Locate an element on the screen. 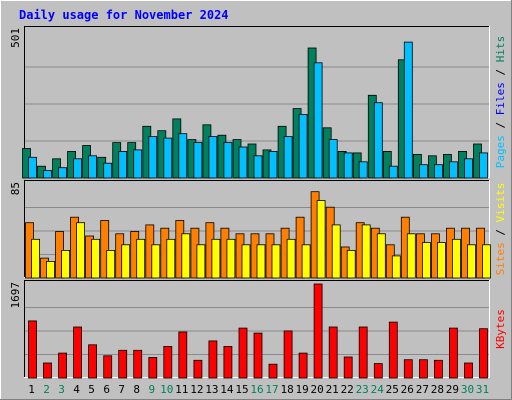  x-tick-label-day-9: 9 is located at coordinates (151, 389).